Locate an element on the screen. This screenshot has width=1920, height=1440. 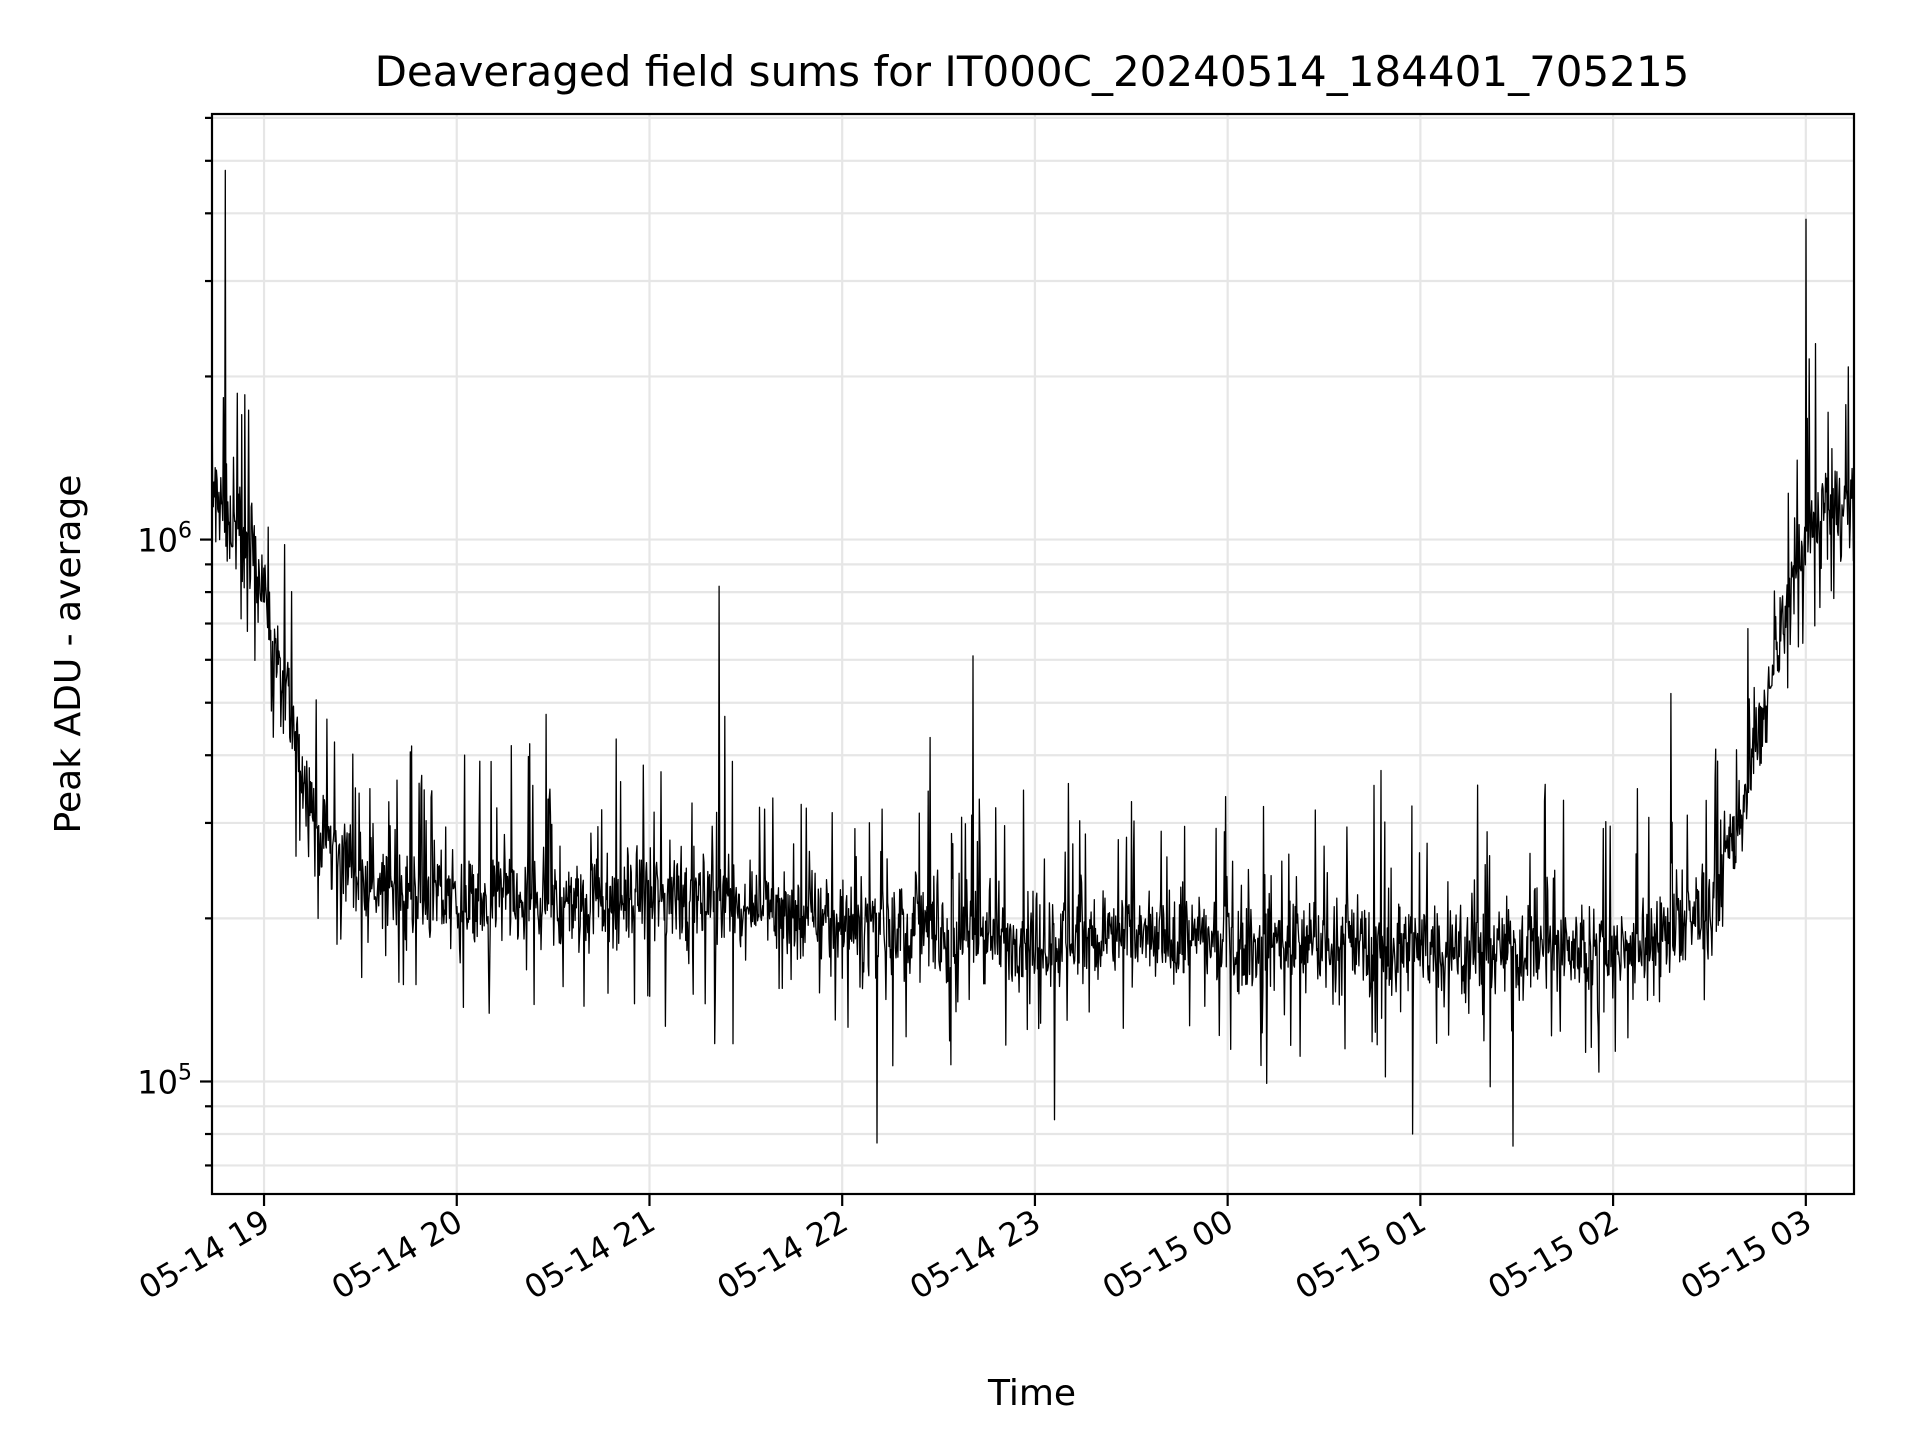
y-tick-label: 10⁶ is located at coordinates (164, 539).